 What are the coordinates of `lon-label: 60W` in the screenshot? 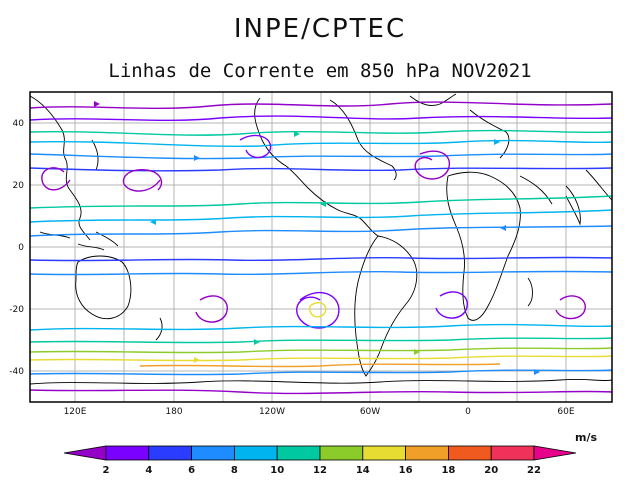 It's located at (370, 412).